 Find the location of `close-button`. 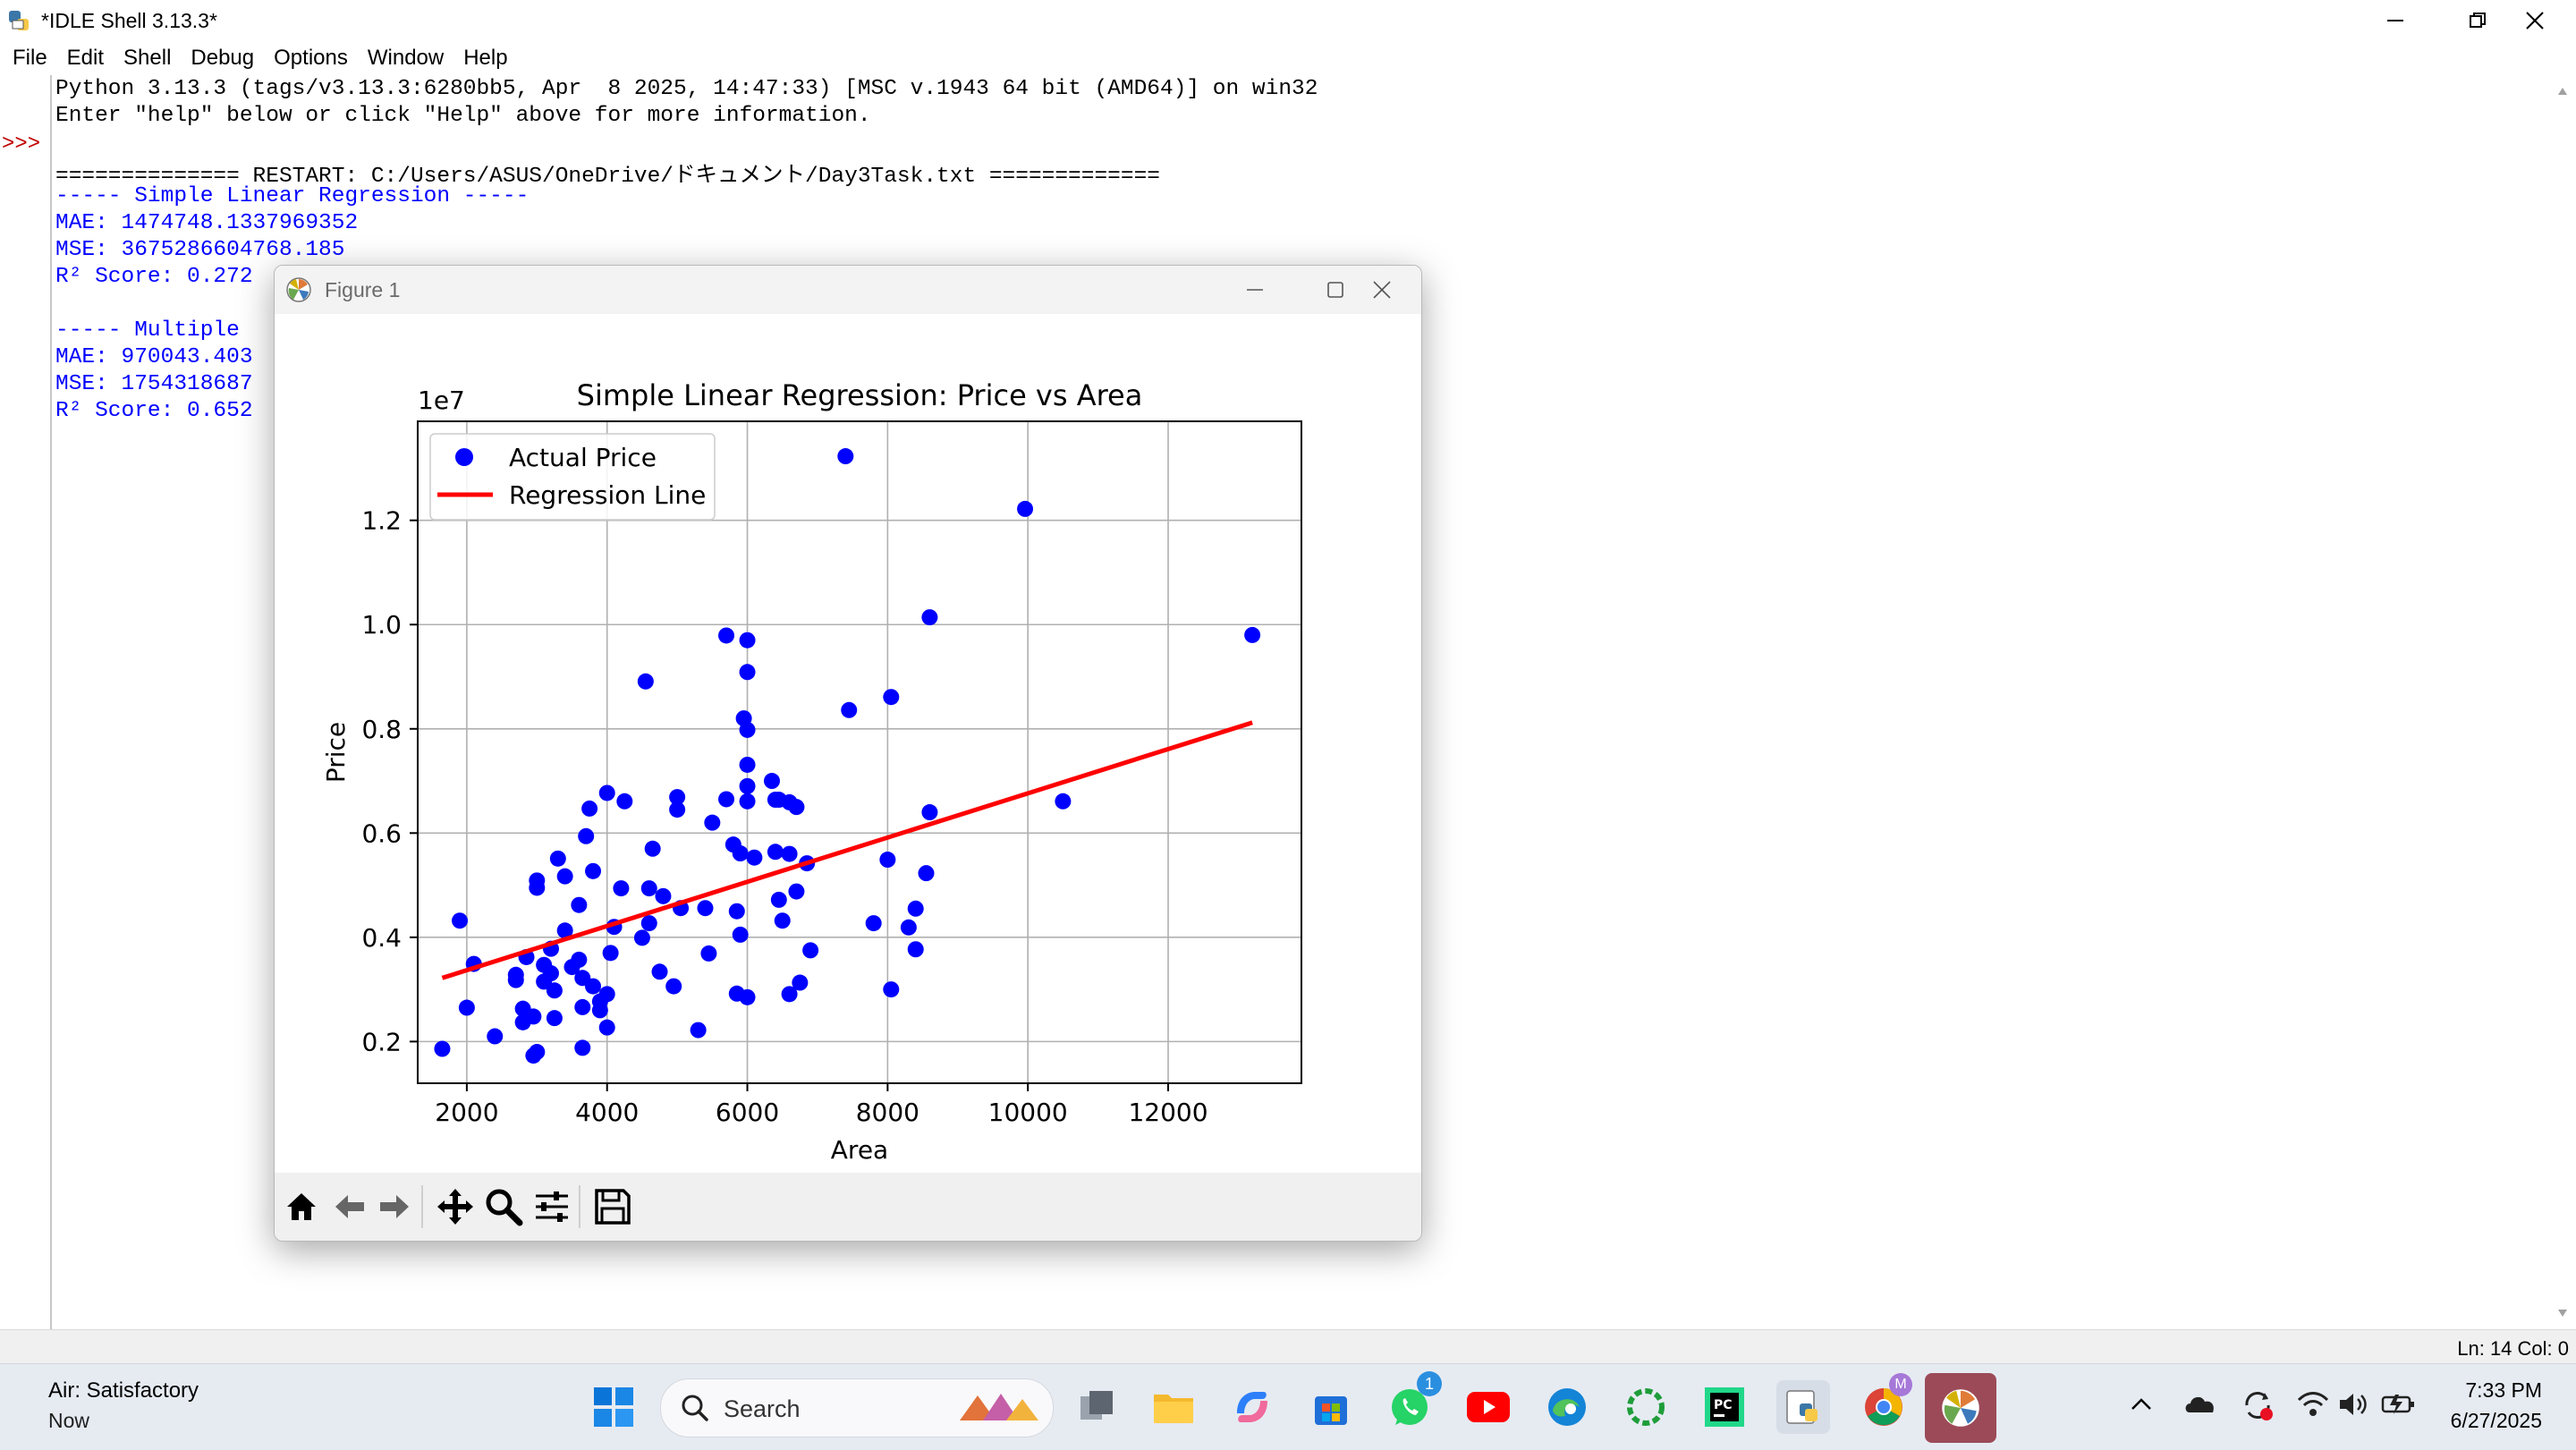

close-button is located at coordinates (2535, 20).